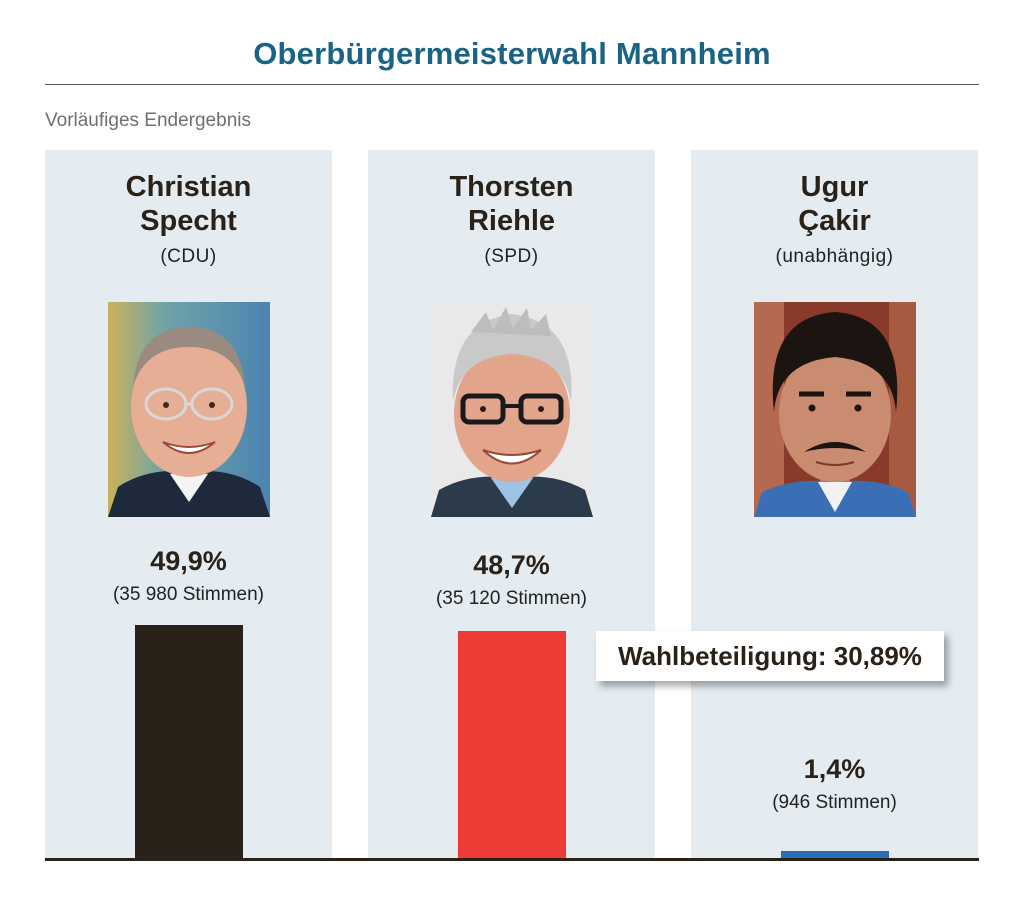 This screenshot has height=906, width=1024. What do you see at coordinates (188, 221) in the screenshot?
I see `candidate-last-name: Specht` at bounding box center [188, 221].